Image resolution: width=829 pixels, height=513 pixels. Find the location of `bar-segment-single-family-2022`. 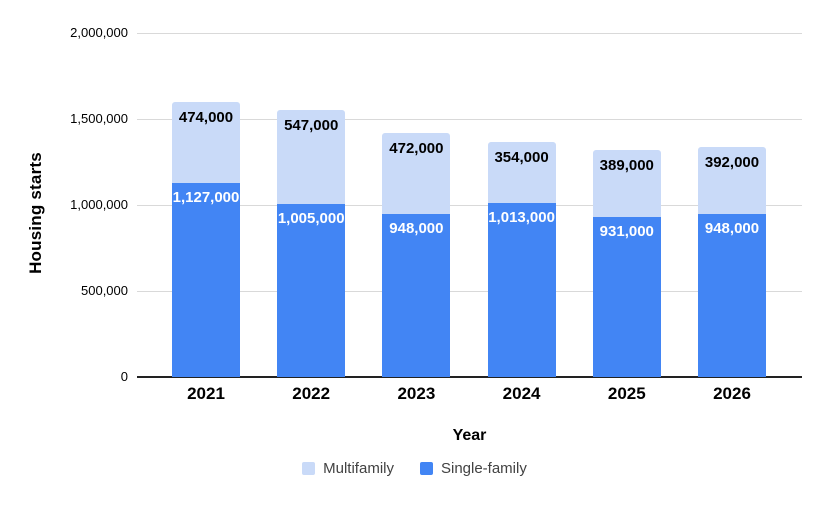

bar-segment-single-family-2022 is located at coordinates (311, 290).